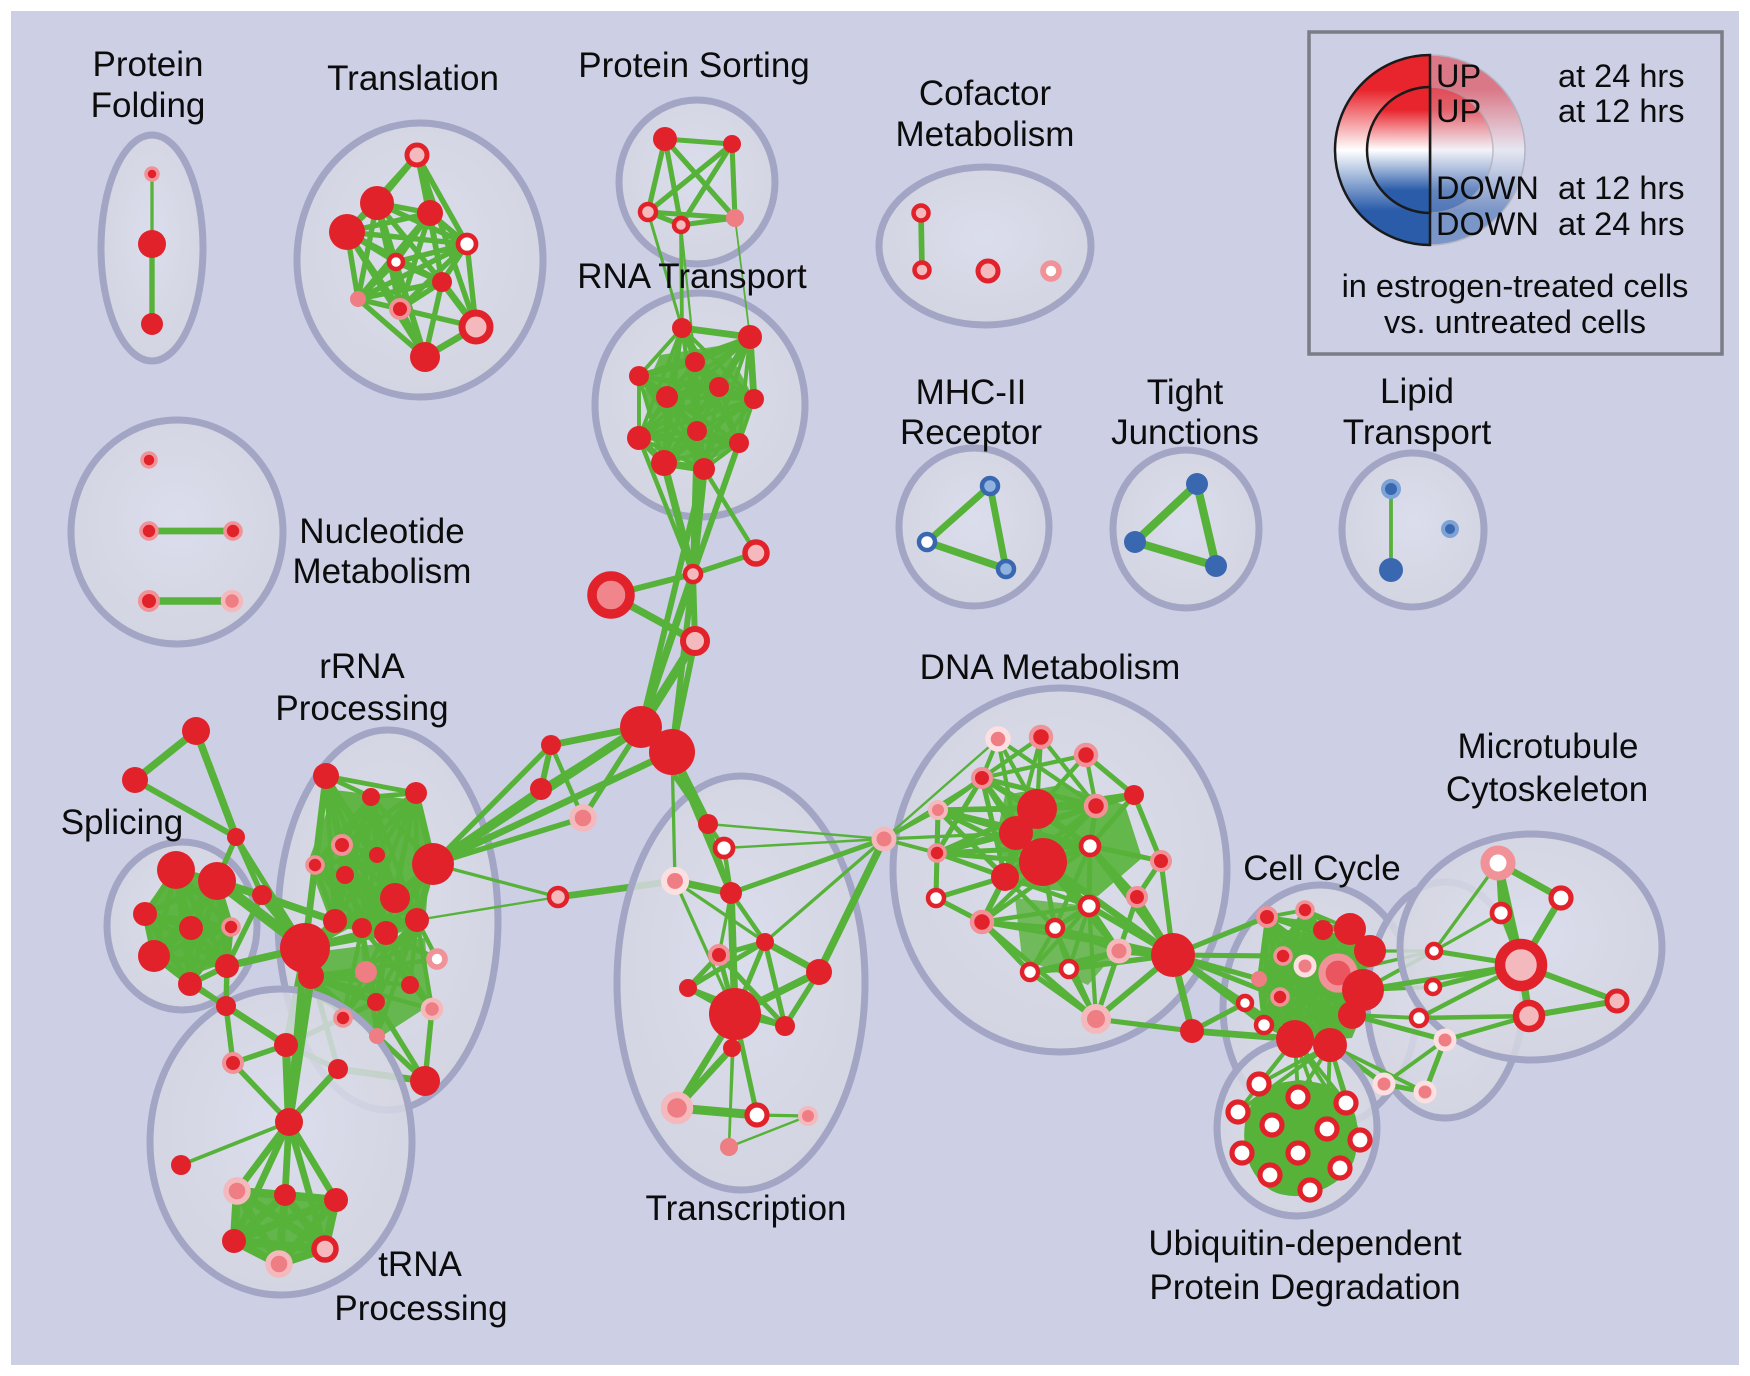 The width and height of the screenshot is (1750, 1376). Describe the element at coordinates (148, 64) in the screenshot. I see `svg-text: Protein` at that location.